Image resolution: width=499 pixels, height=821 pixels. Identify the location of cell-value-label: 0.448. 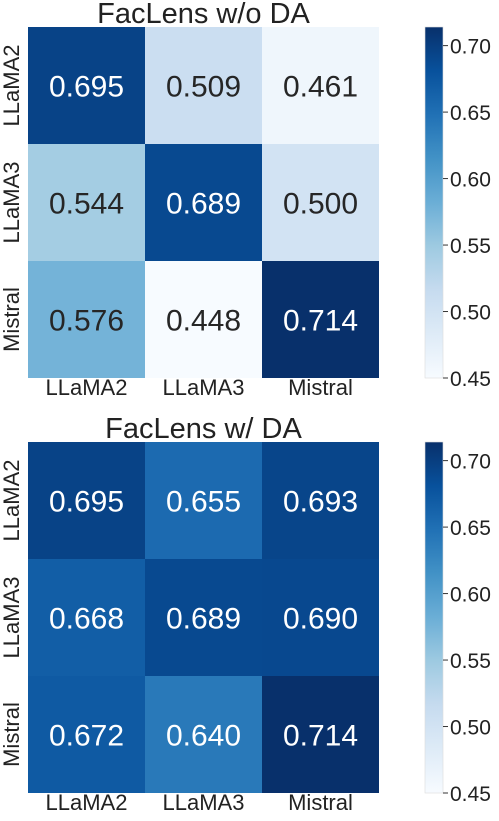
(203, 321).